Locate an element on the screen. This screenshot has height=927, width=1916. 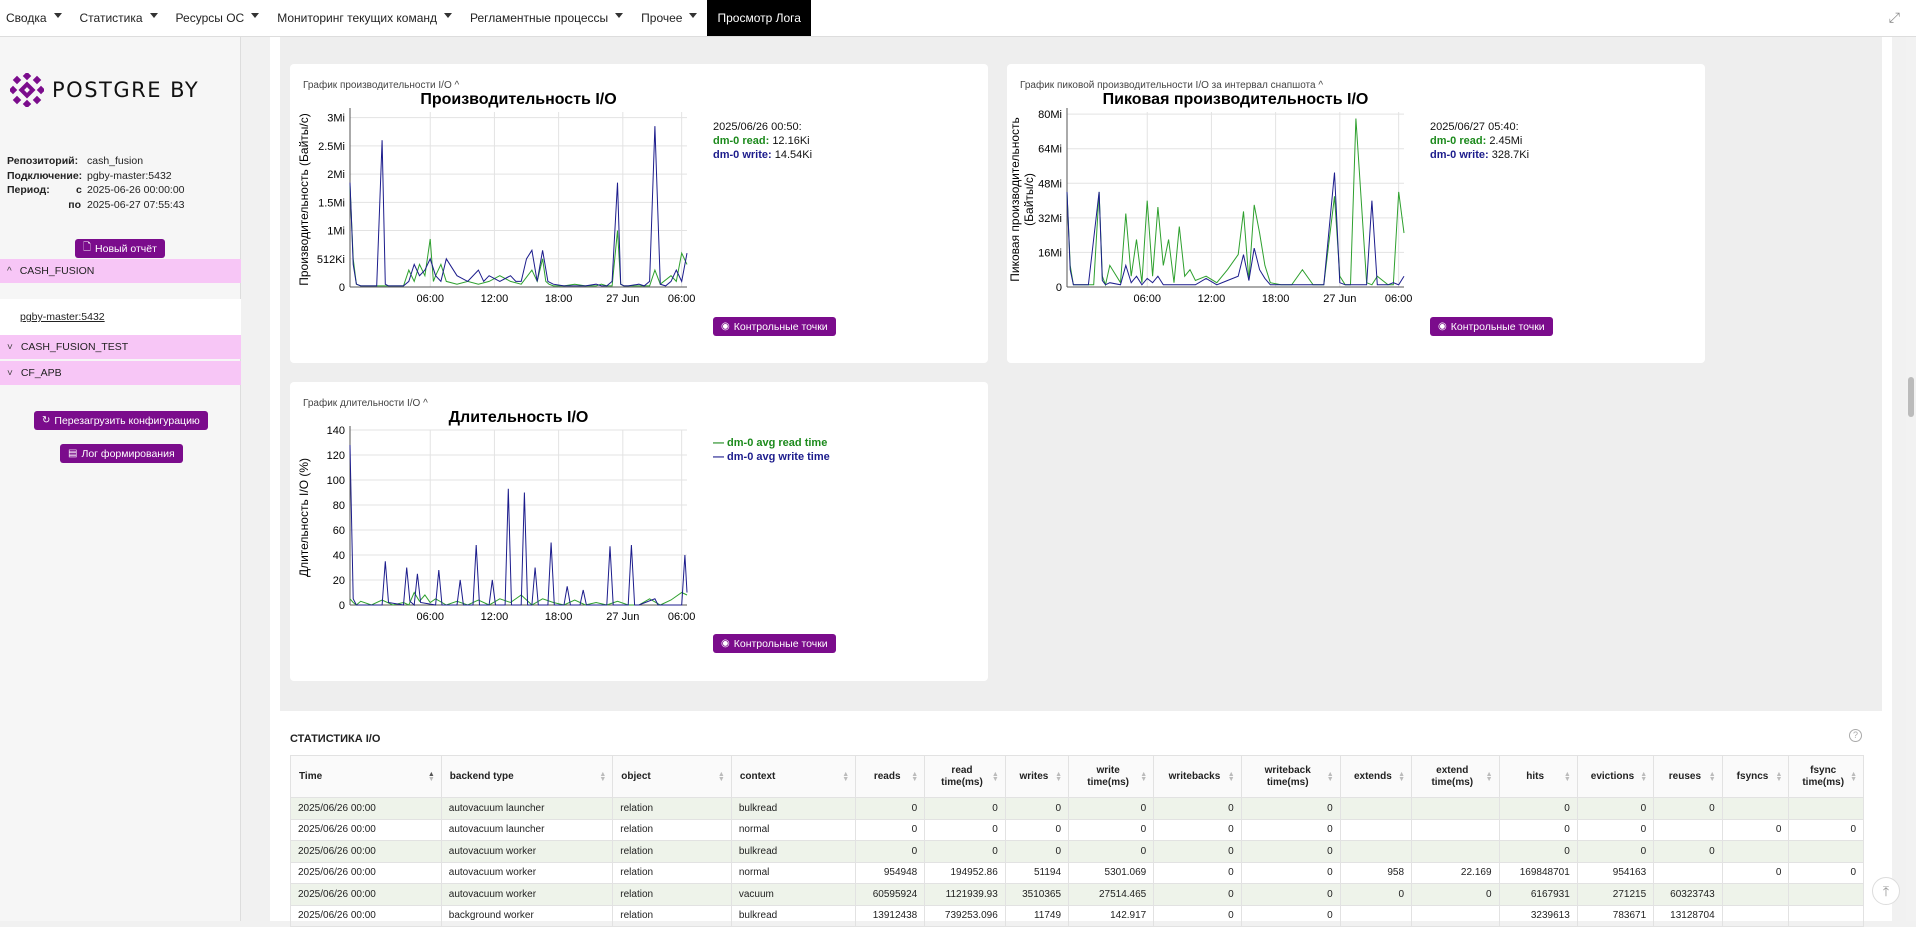
repo-label: Репозиторий: is located at coordinates (47, 161).